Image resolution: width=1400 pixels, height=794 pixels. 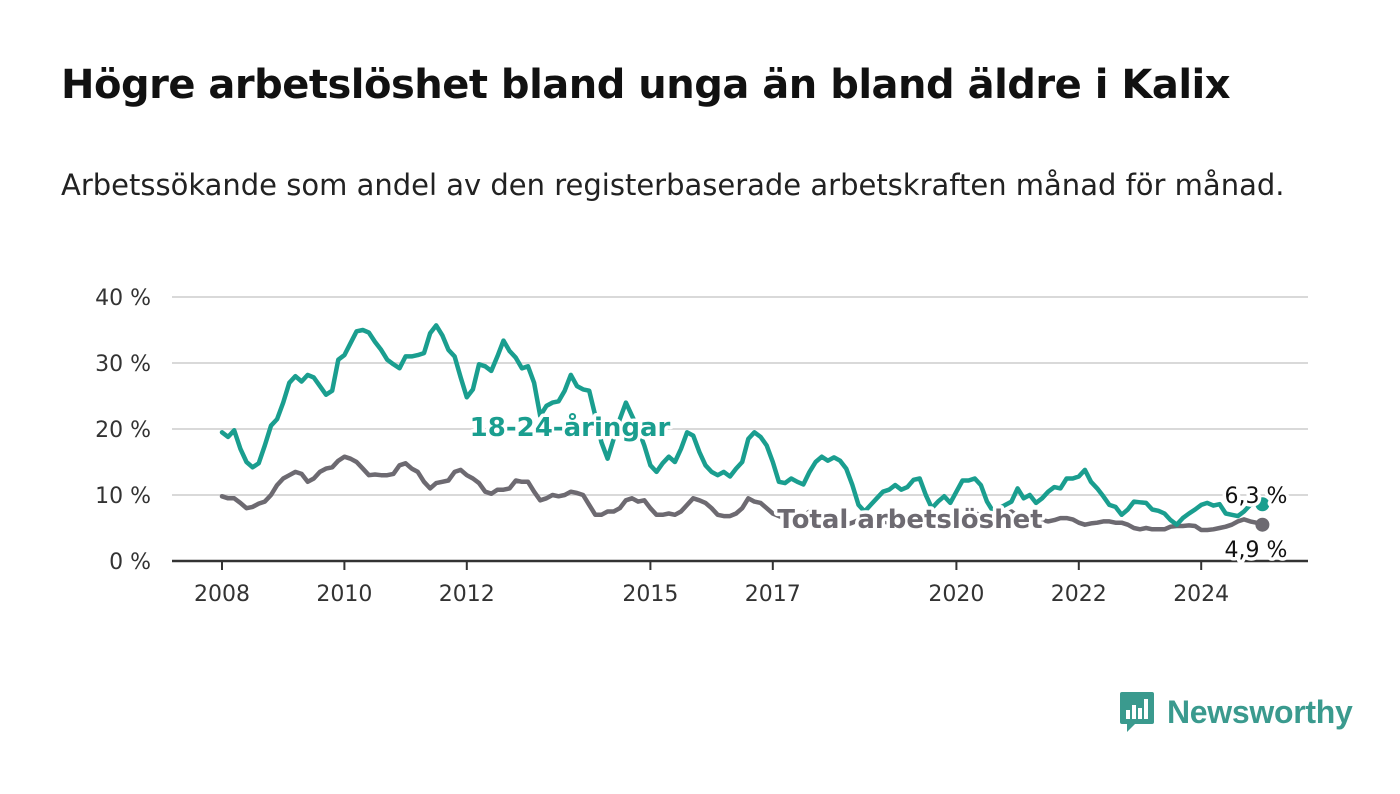 What do you see at coordinates (130, 562) in the screenshot?
I see `y-tick-label: 0 %` at bounding box center [130, 562].